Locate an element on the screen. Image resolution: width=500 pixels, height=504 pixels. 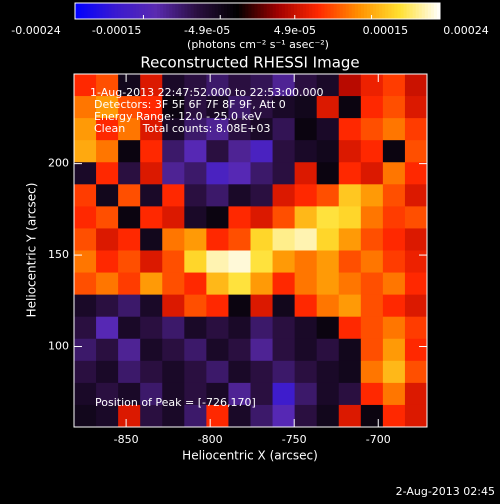
colorbar-label: (photons cm⁻² s⁻¹ asec⁻²) is located at coordinates (258, 44).